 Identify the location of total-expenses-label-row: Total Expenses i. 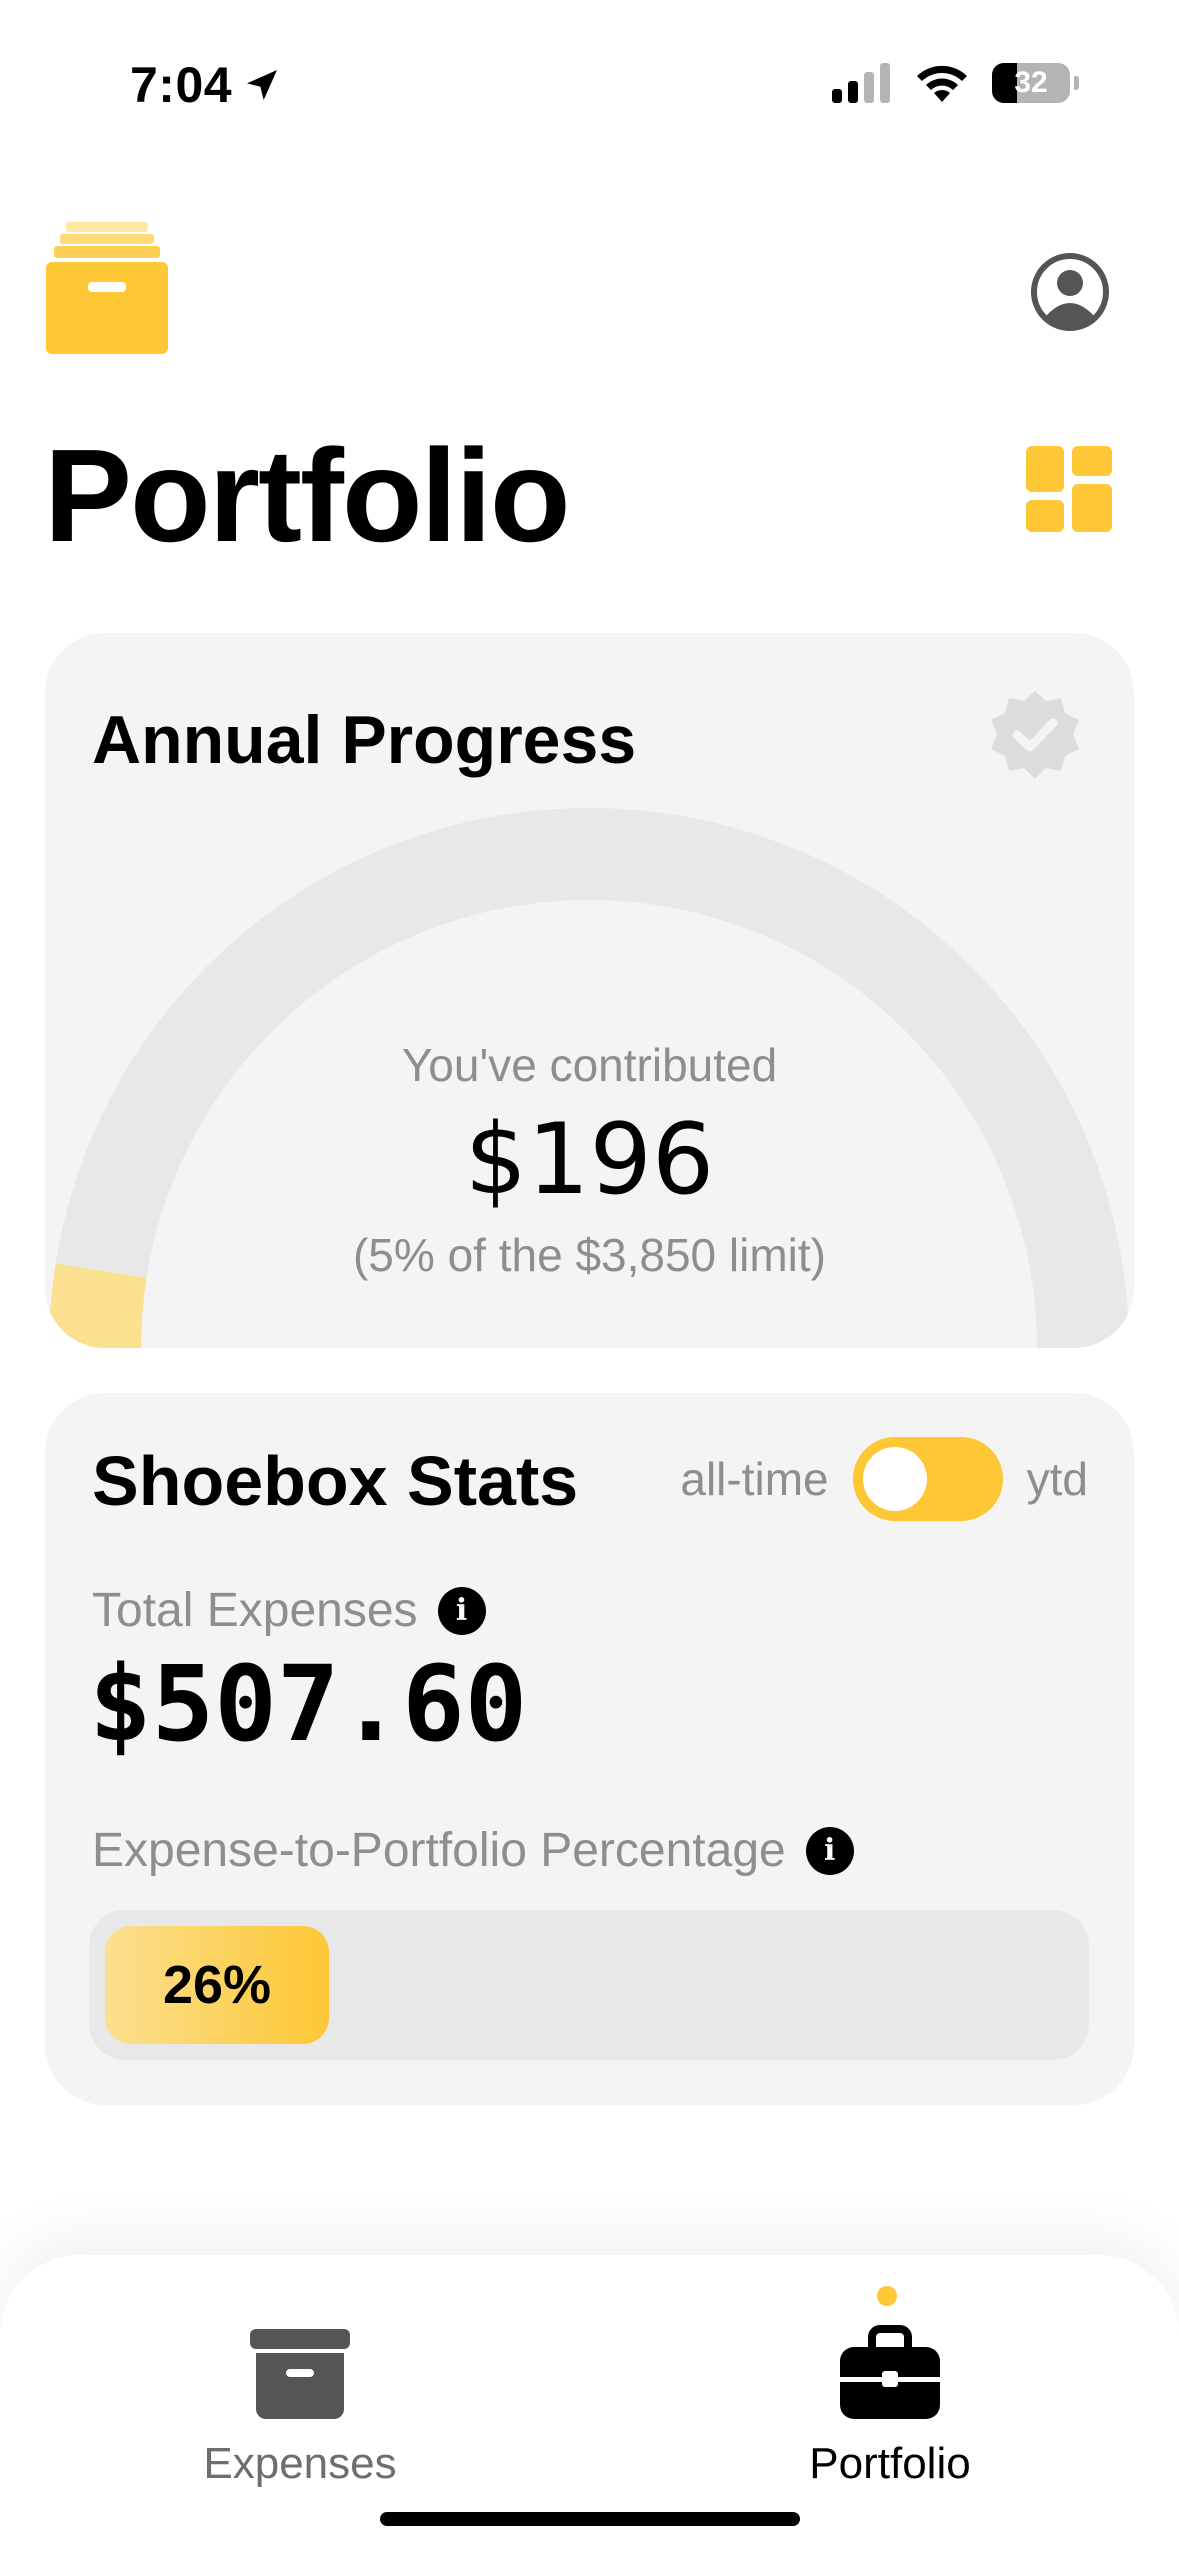
(289, 1610).